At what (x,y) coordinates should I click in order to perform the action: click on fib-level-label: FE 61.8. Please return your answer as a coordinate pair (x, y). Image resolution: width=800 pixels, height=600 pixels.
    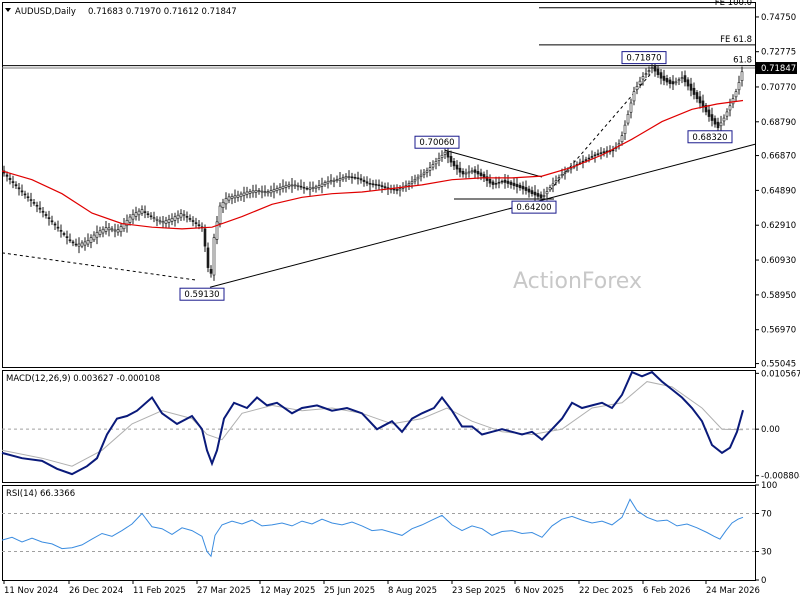
    Looking at the image, I should click on (736, 40).